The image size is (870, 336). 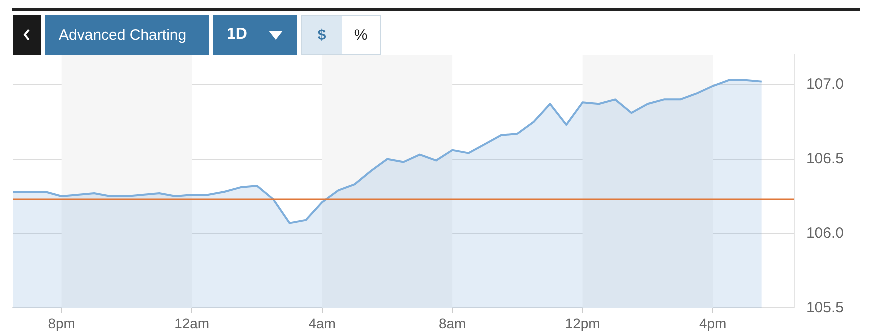 What do you see at coordinates (192, 323) in the screenshot?
I see `x-tick-label: 12am` at bounding box center [192, 323].